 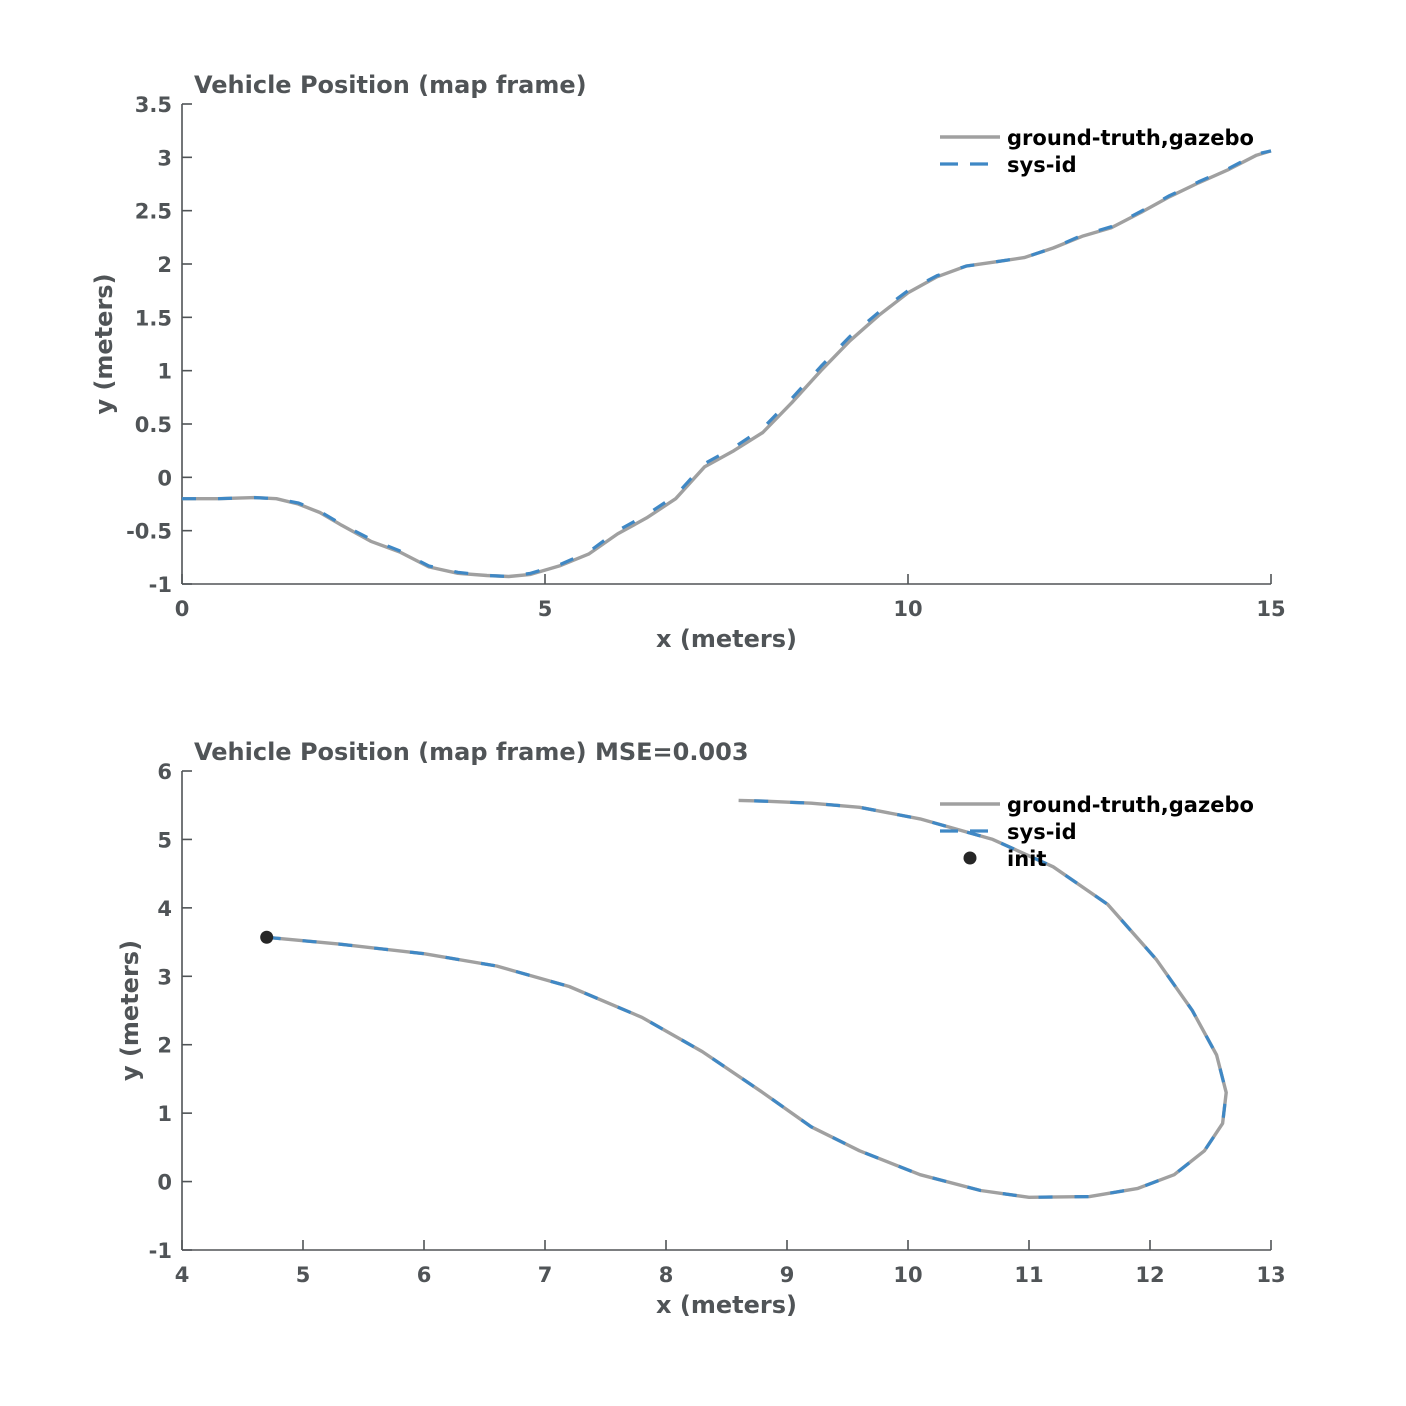 I want to click on x-tick-label: 15, so click(x=1270, y=609).